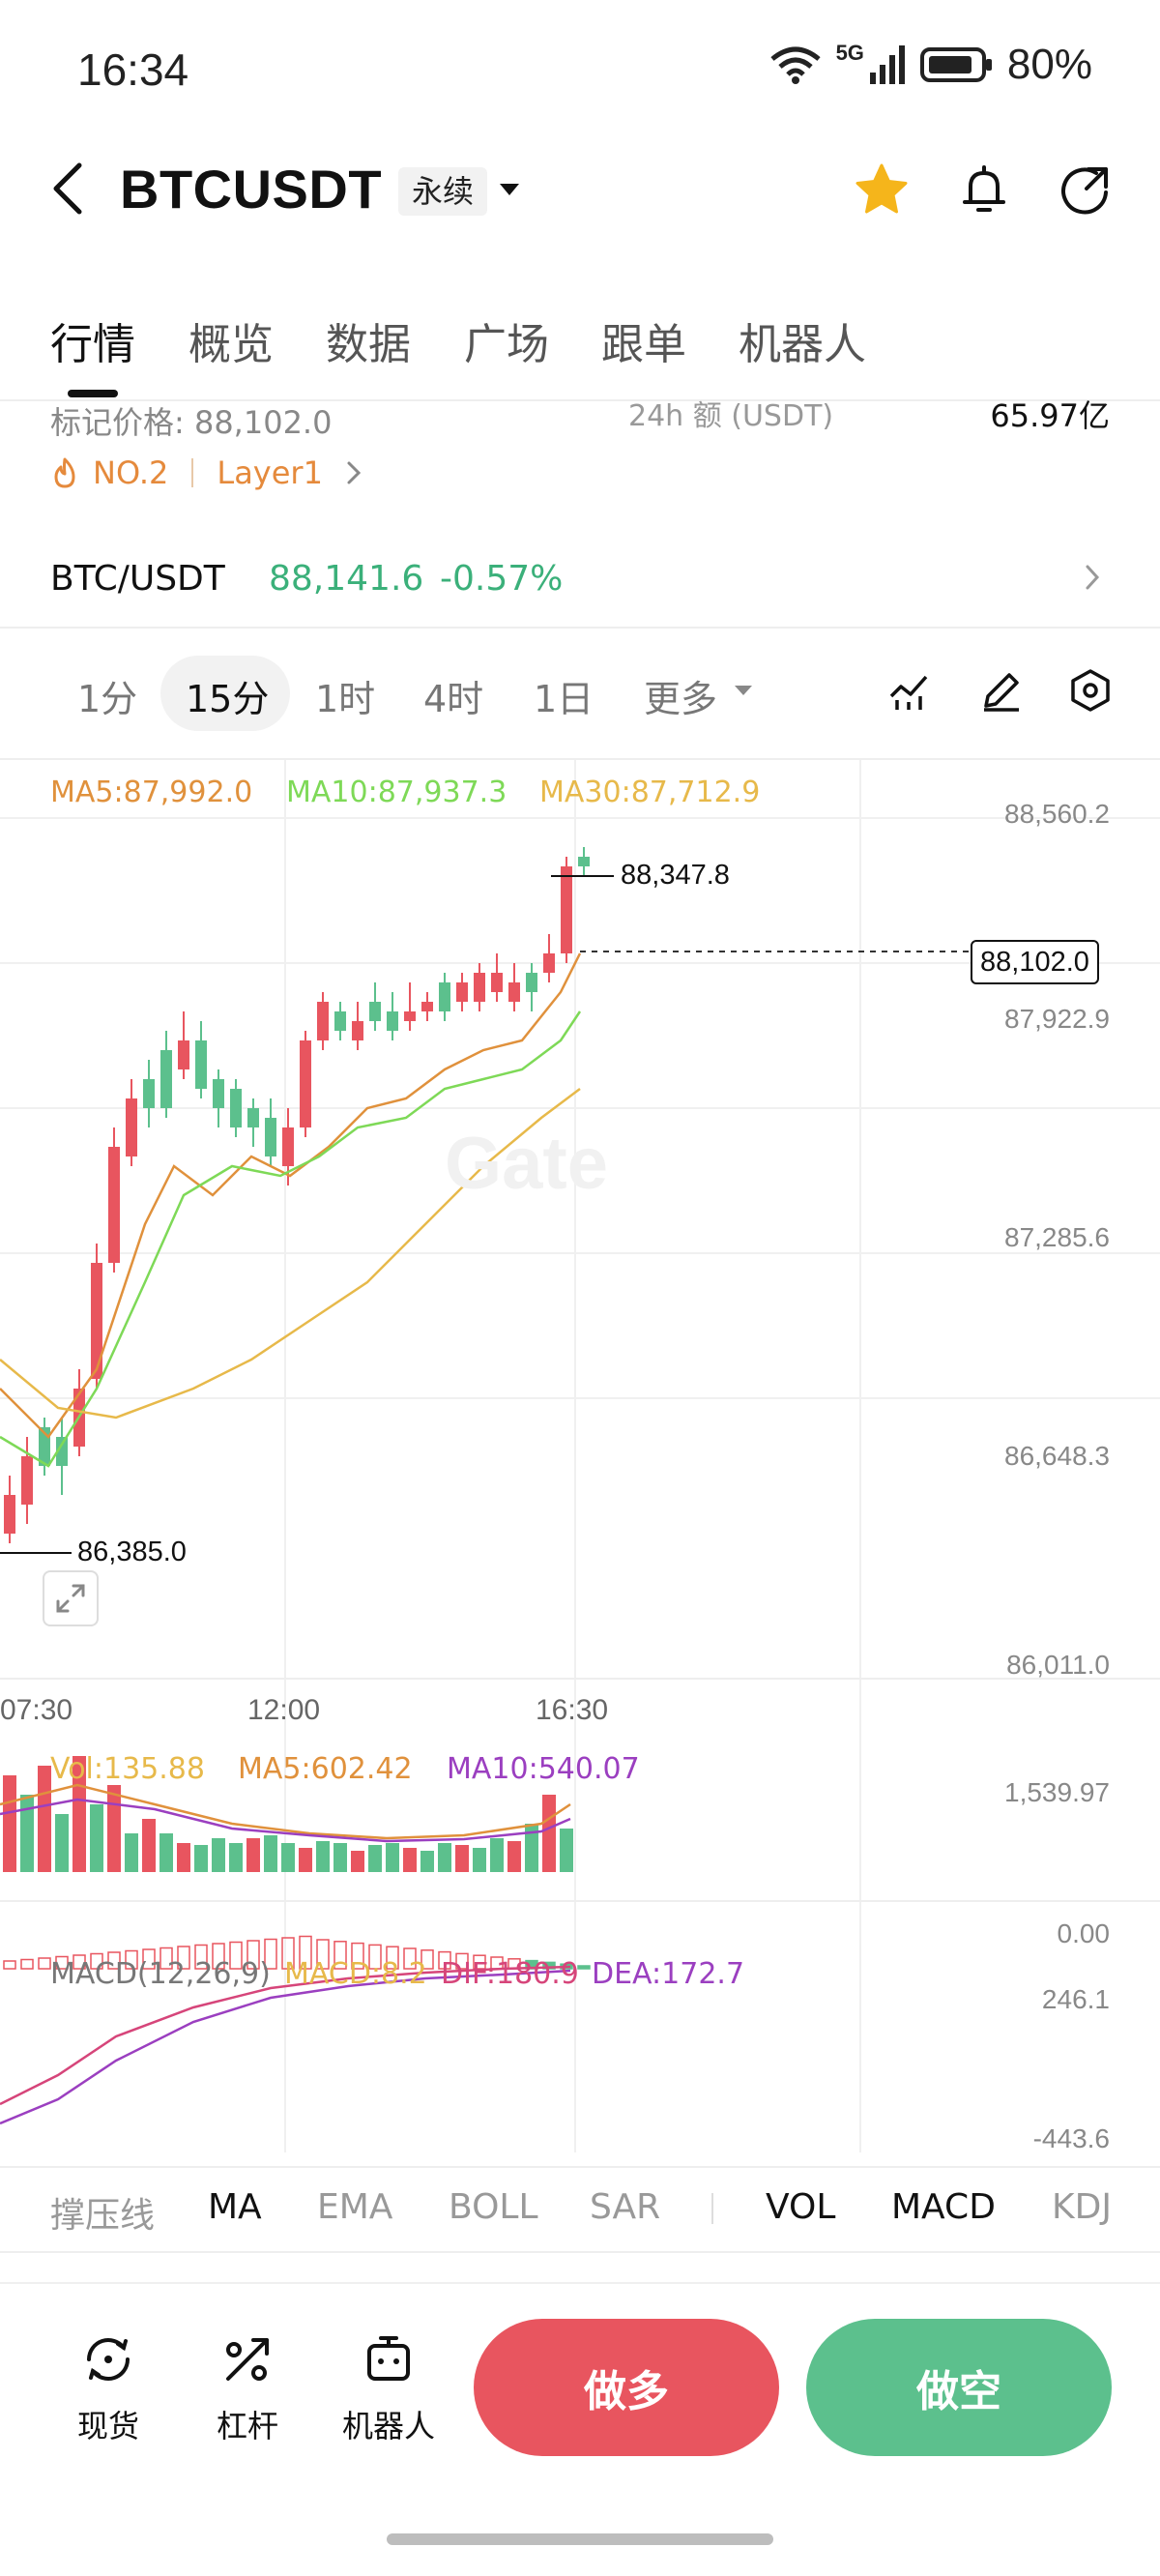 The height and width of the screenshot is (2576, 1160). Describe the element at coordinates (882, 190) in the screenshot. I see `star-icon` at that location.